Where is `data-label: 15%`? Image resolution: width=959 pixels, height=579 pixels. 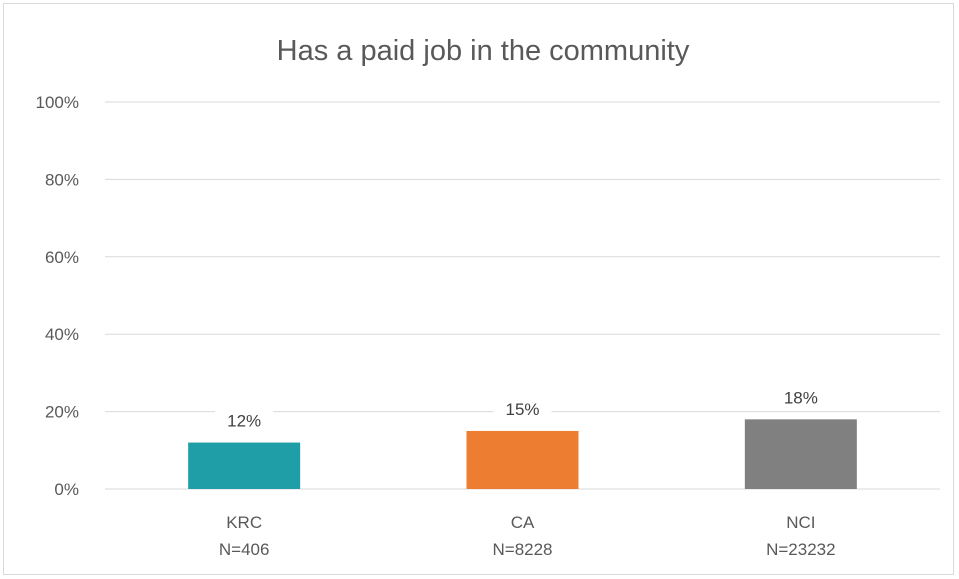
data-label: 15% is located at coordinates (522, 409).